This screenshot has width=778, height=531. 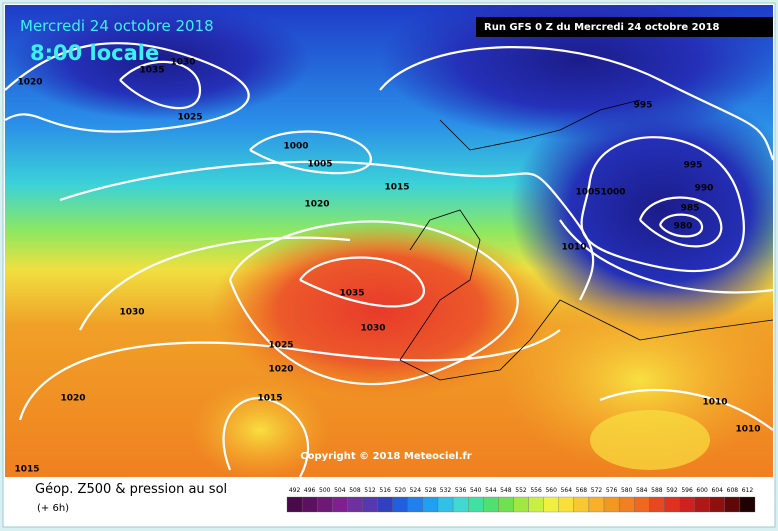 I want to click on isobar-label: 990, so click(x=704, y=189).